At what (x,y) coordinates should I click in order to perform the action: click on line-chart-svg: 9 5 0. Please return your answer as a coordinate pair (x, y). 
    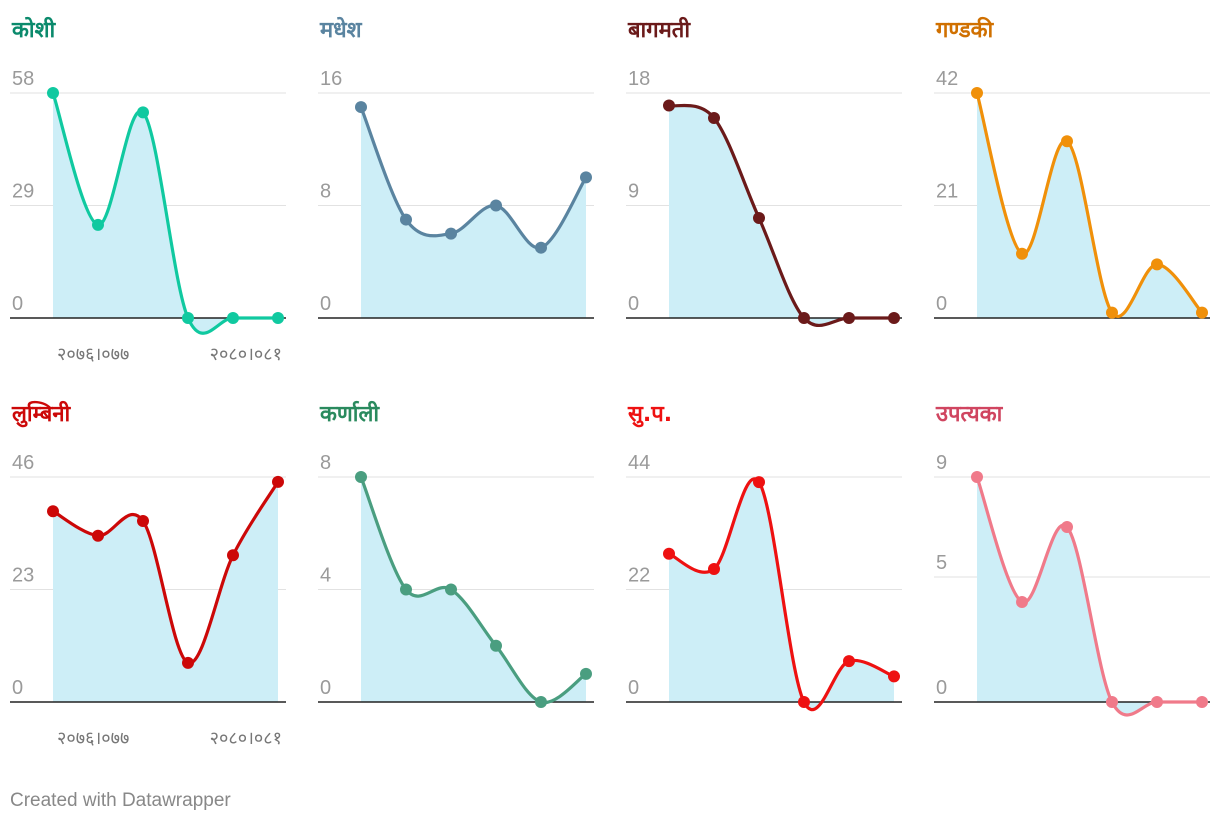
    Looking at the image, I should click on (1072, 584).